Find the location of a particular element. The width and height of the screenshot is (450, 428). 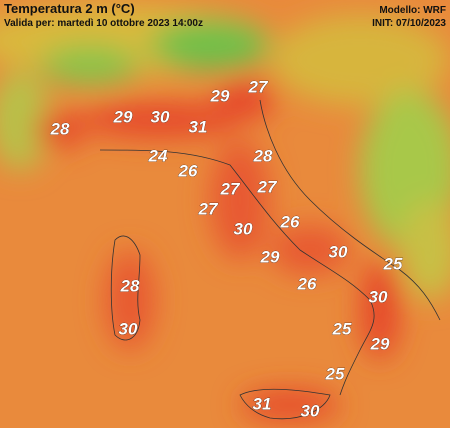

temperature-label: 24 is located at coordinates (158, 155).